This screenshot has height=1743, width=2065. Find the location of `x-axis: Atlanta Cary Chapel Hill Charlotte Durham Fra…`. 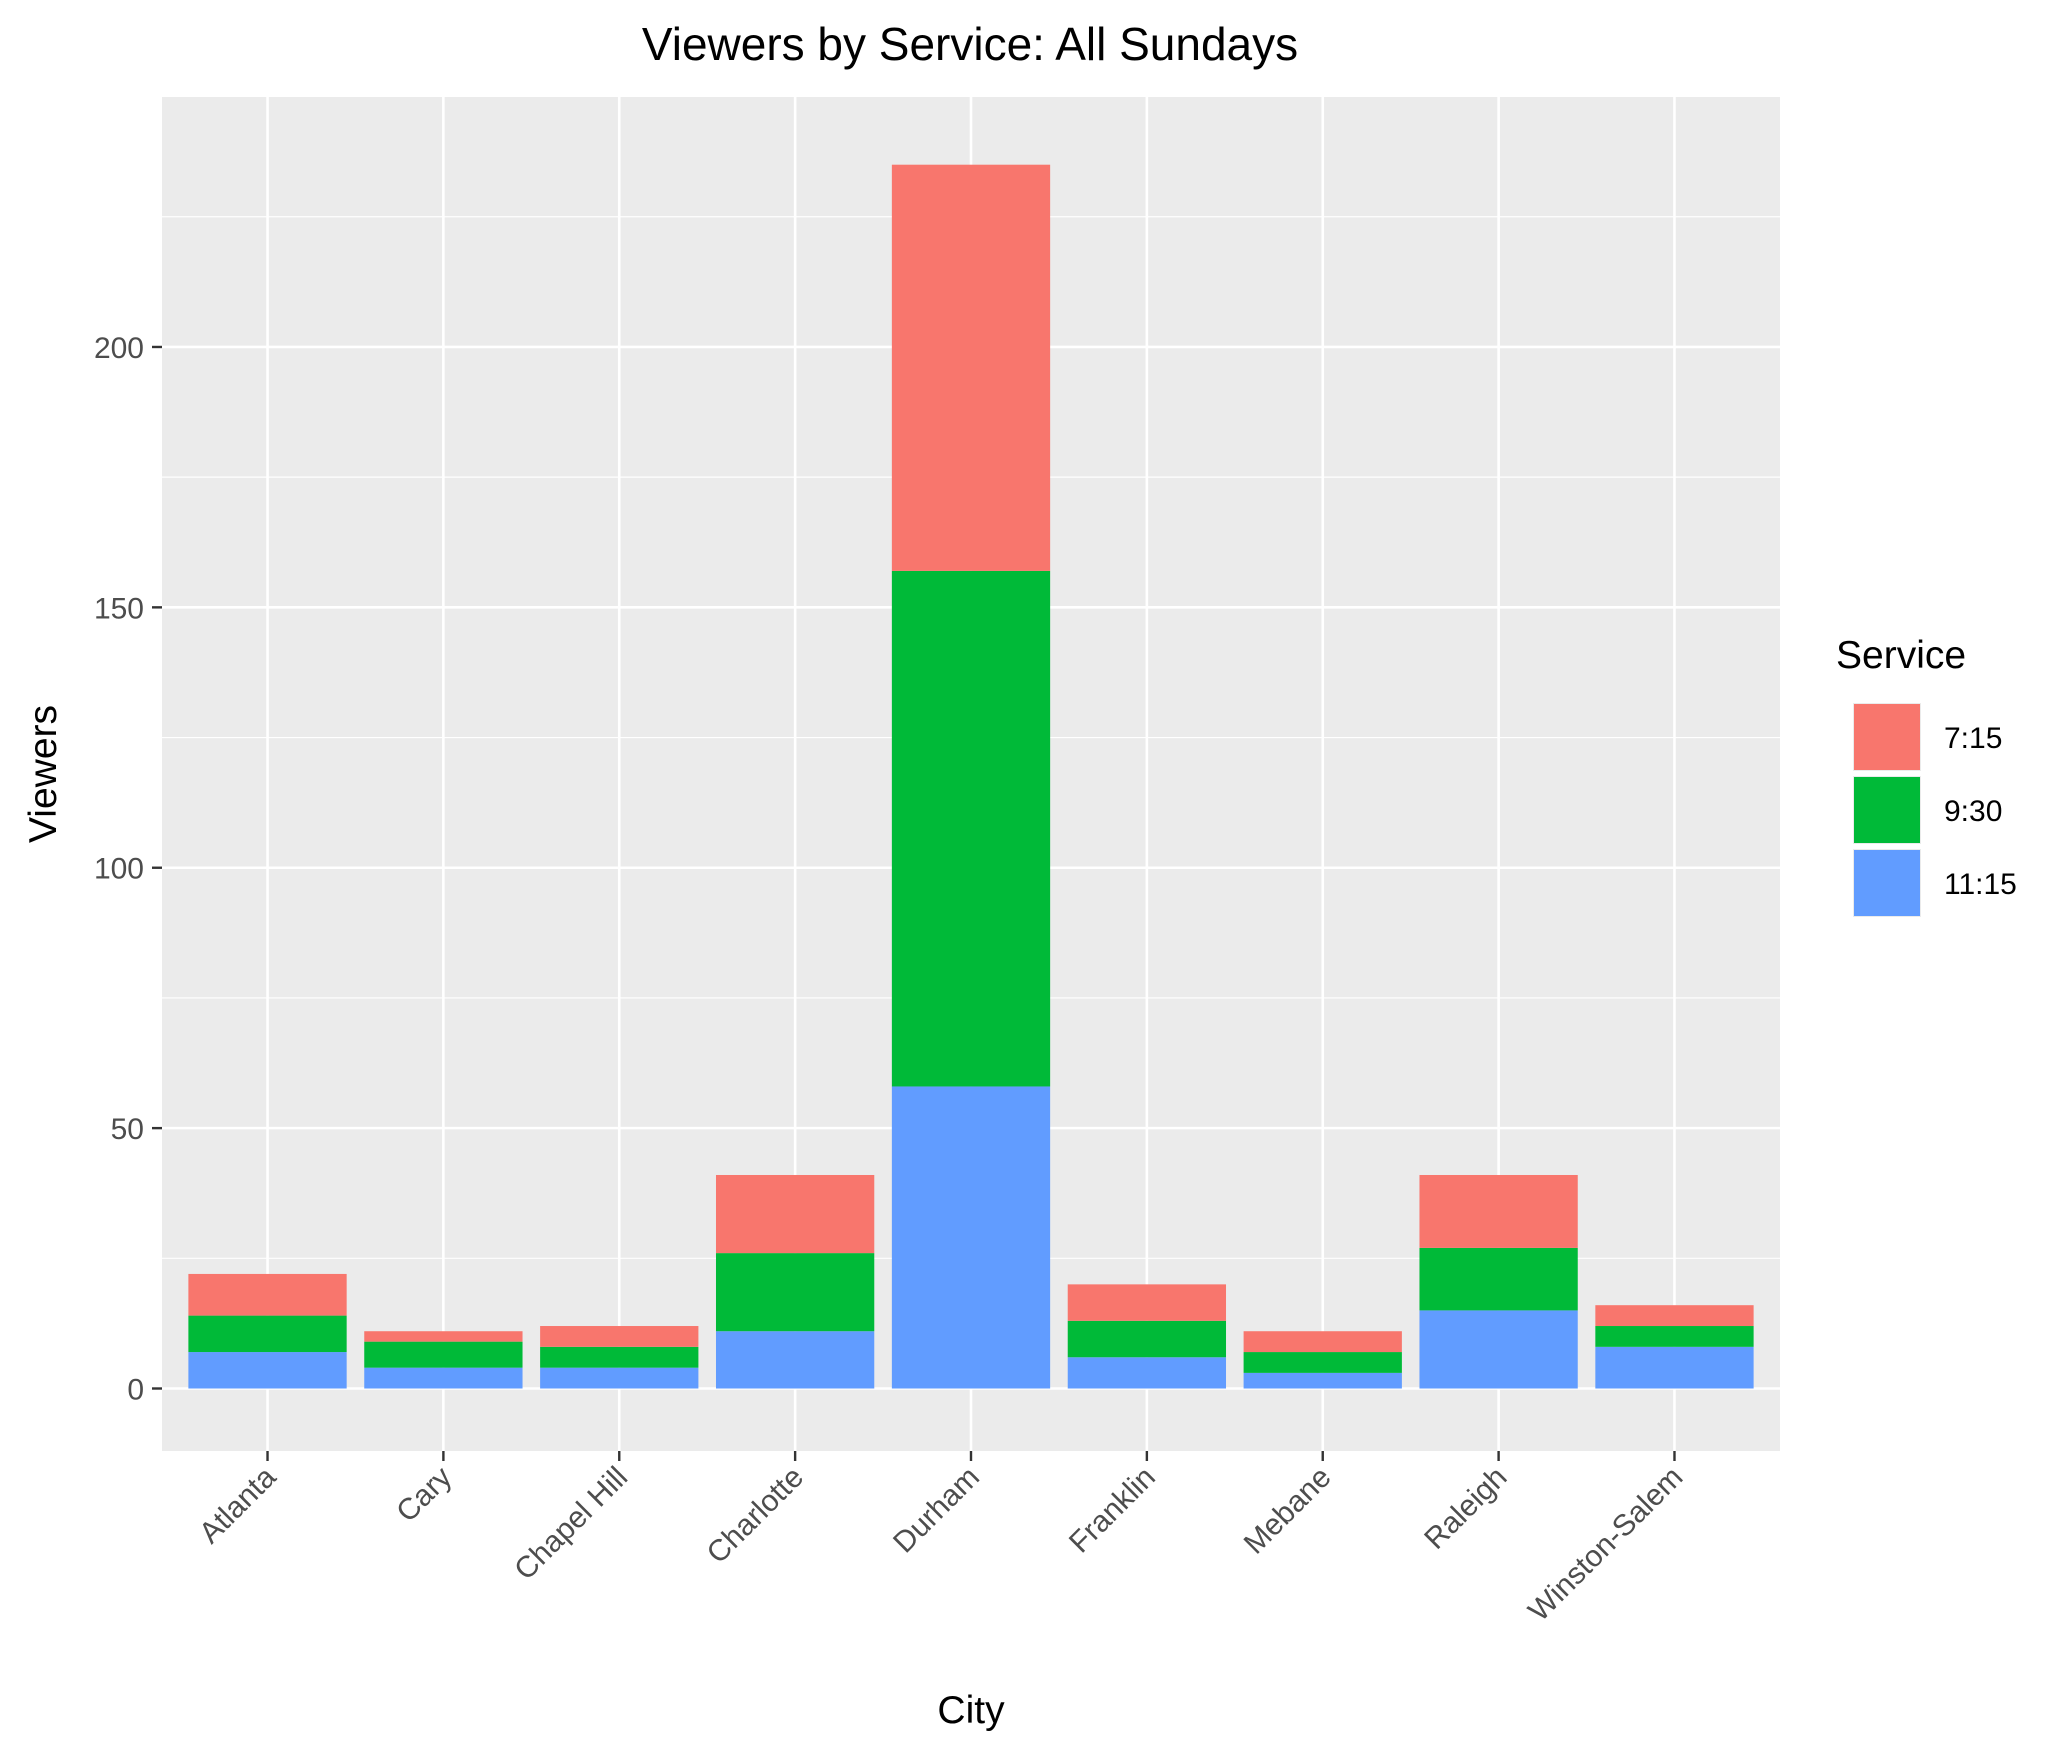

x-axis: Atlanta Cary Chapel Hill Charlotte Durham Fra… is located at coordinates (941, 1539).